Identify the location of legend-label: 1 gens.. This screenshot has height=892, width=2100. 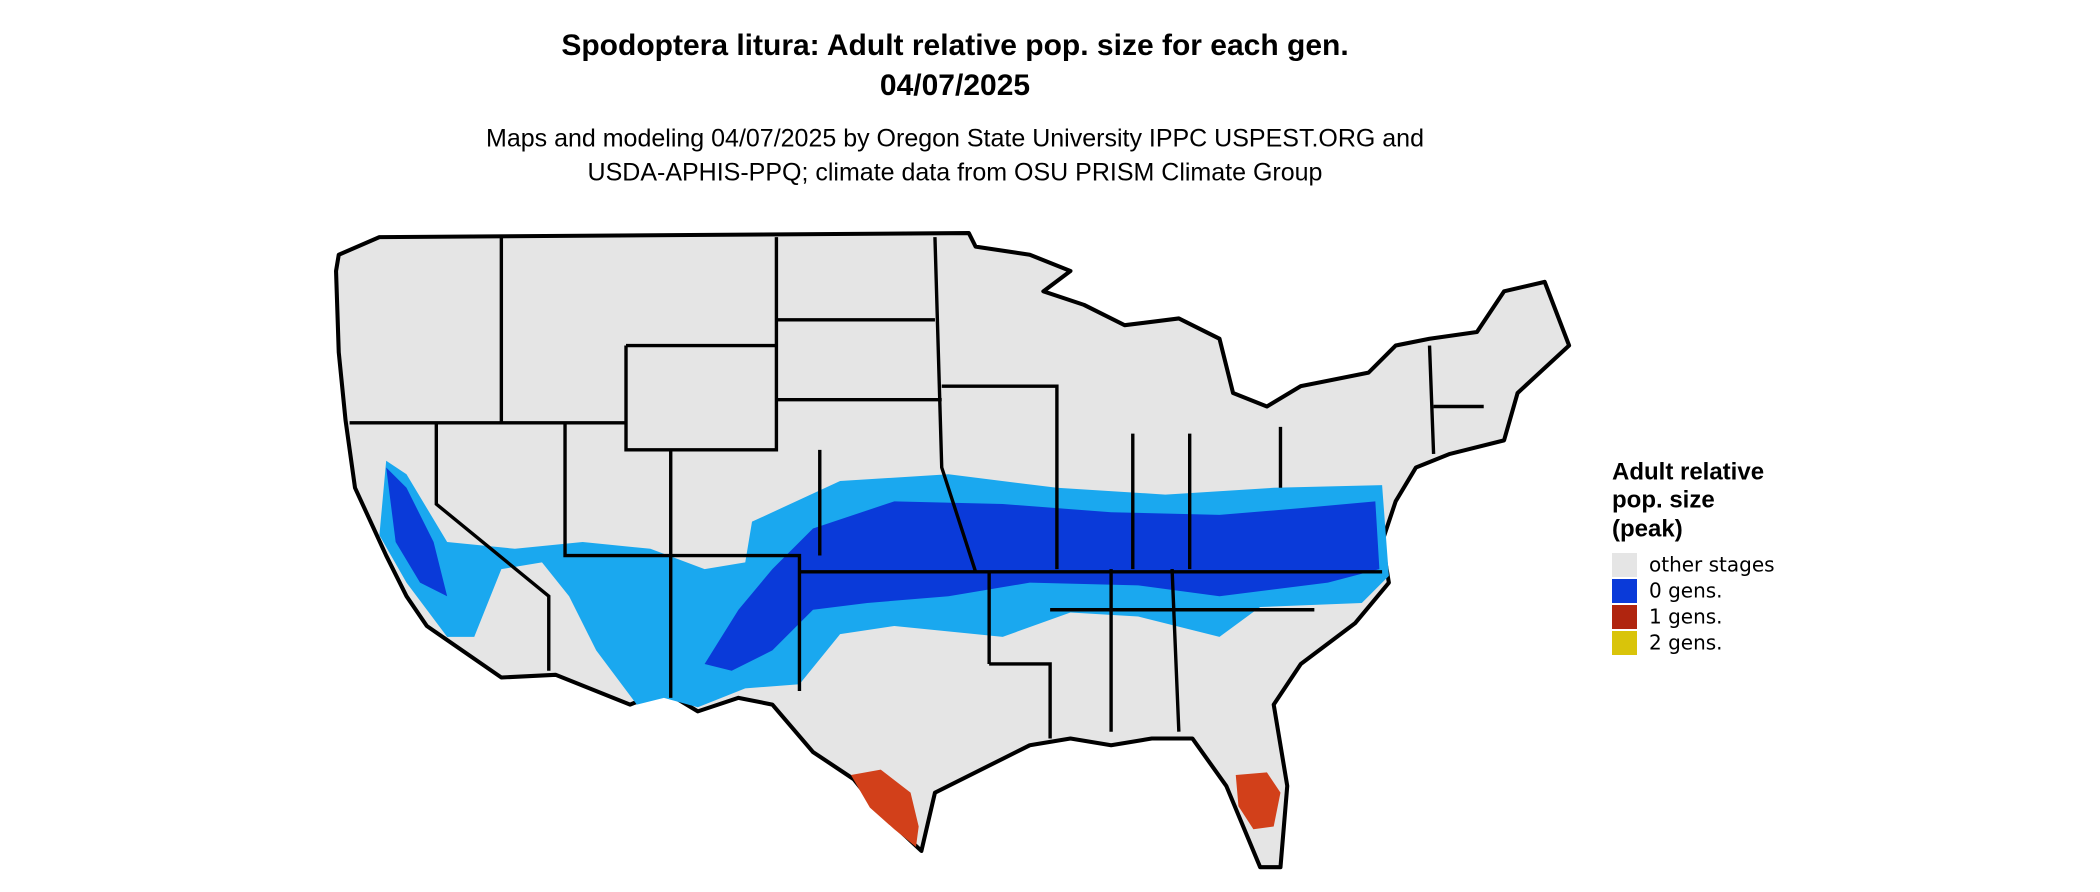
(1686, 617).